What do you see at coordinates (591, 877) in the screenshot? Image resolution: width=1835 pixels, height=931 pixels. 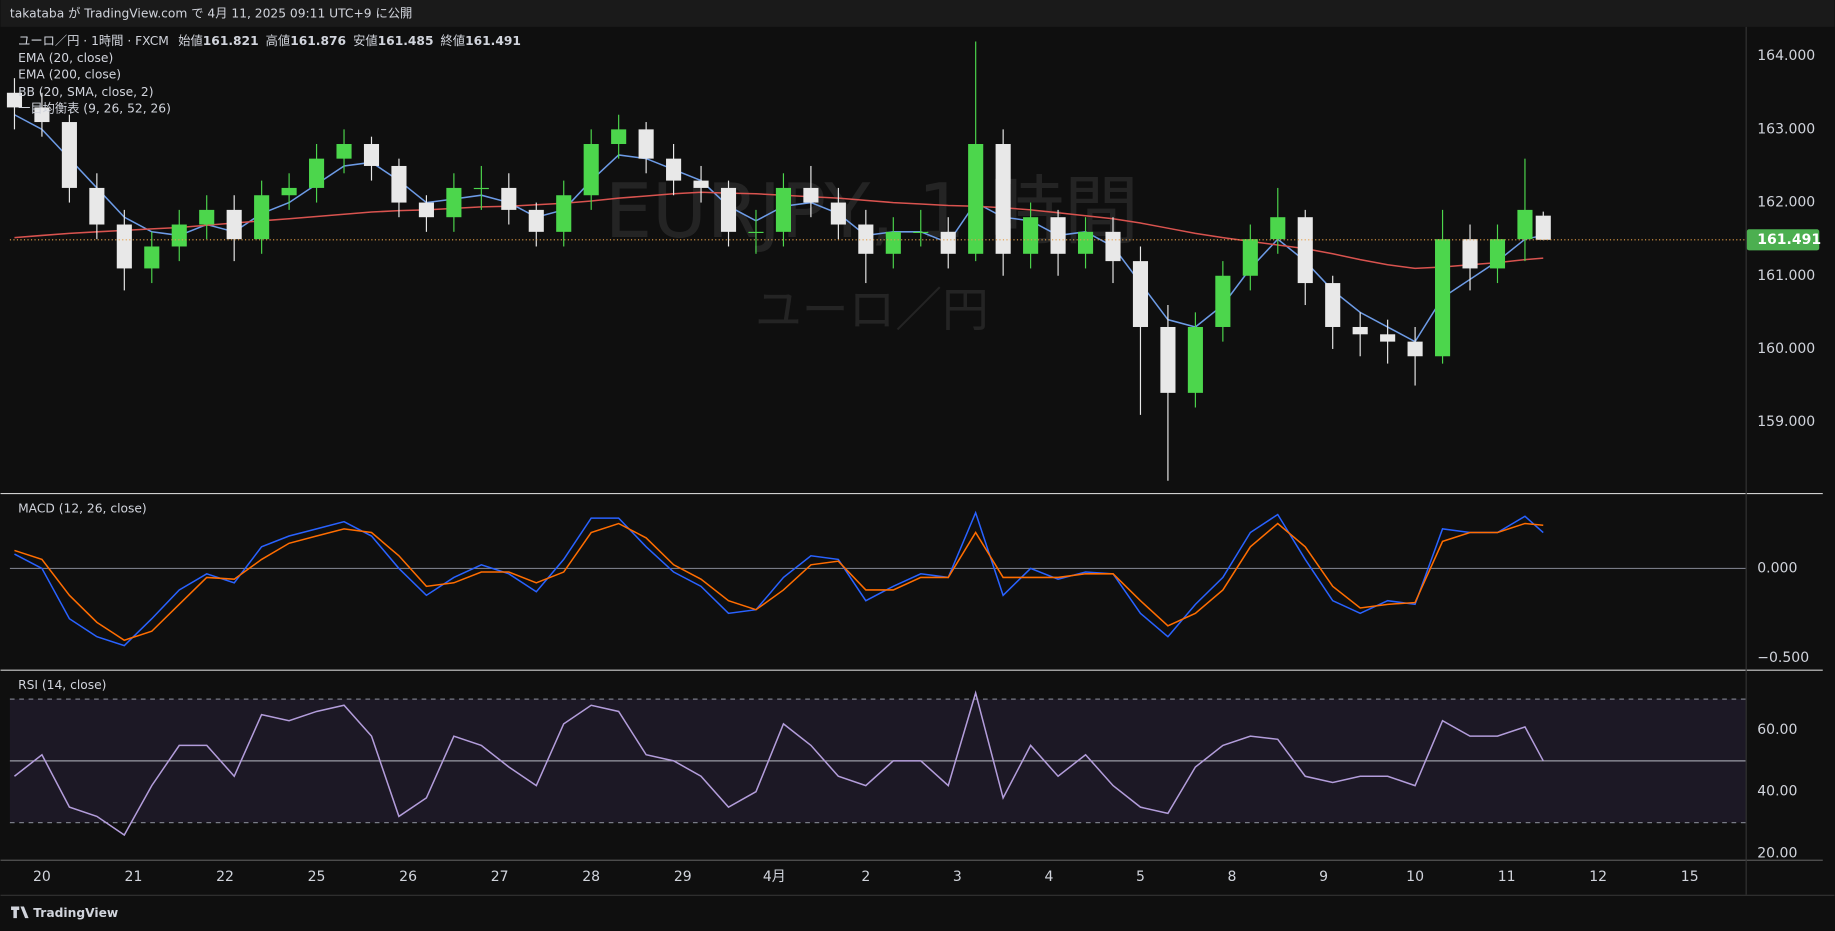 I see `x-tick-label: 28` at bounding box center [591, 877].